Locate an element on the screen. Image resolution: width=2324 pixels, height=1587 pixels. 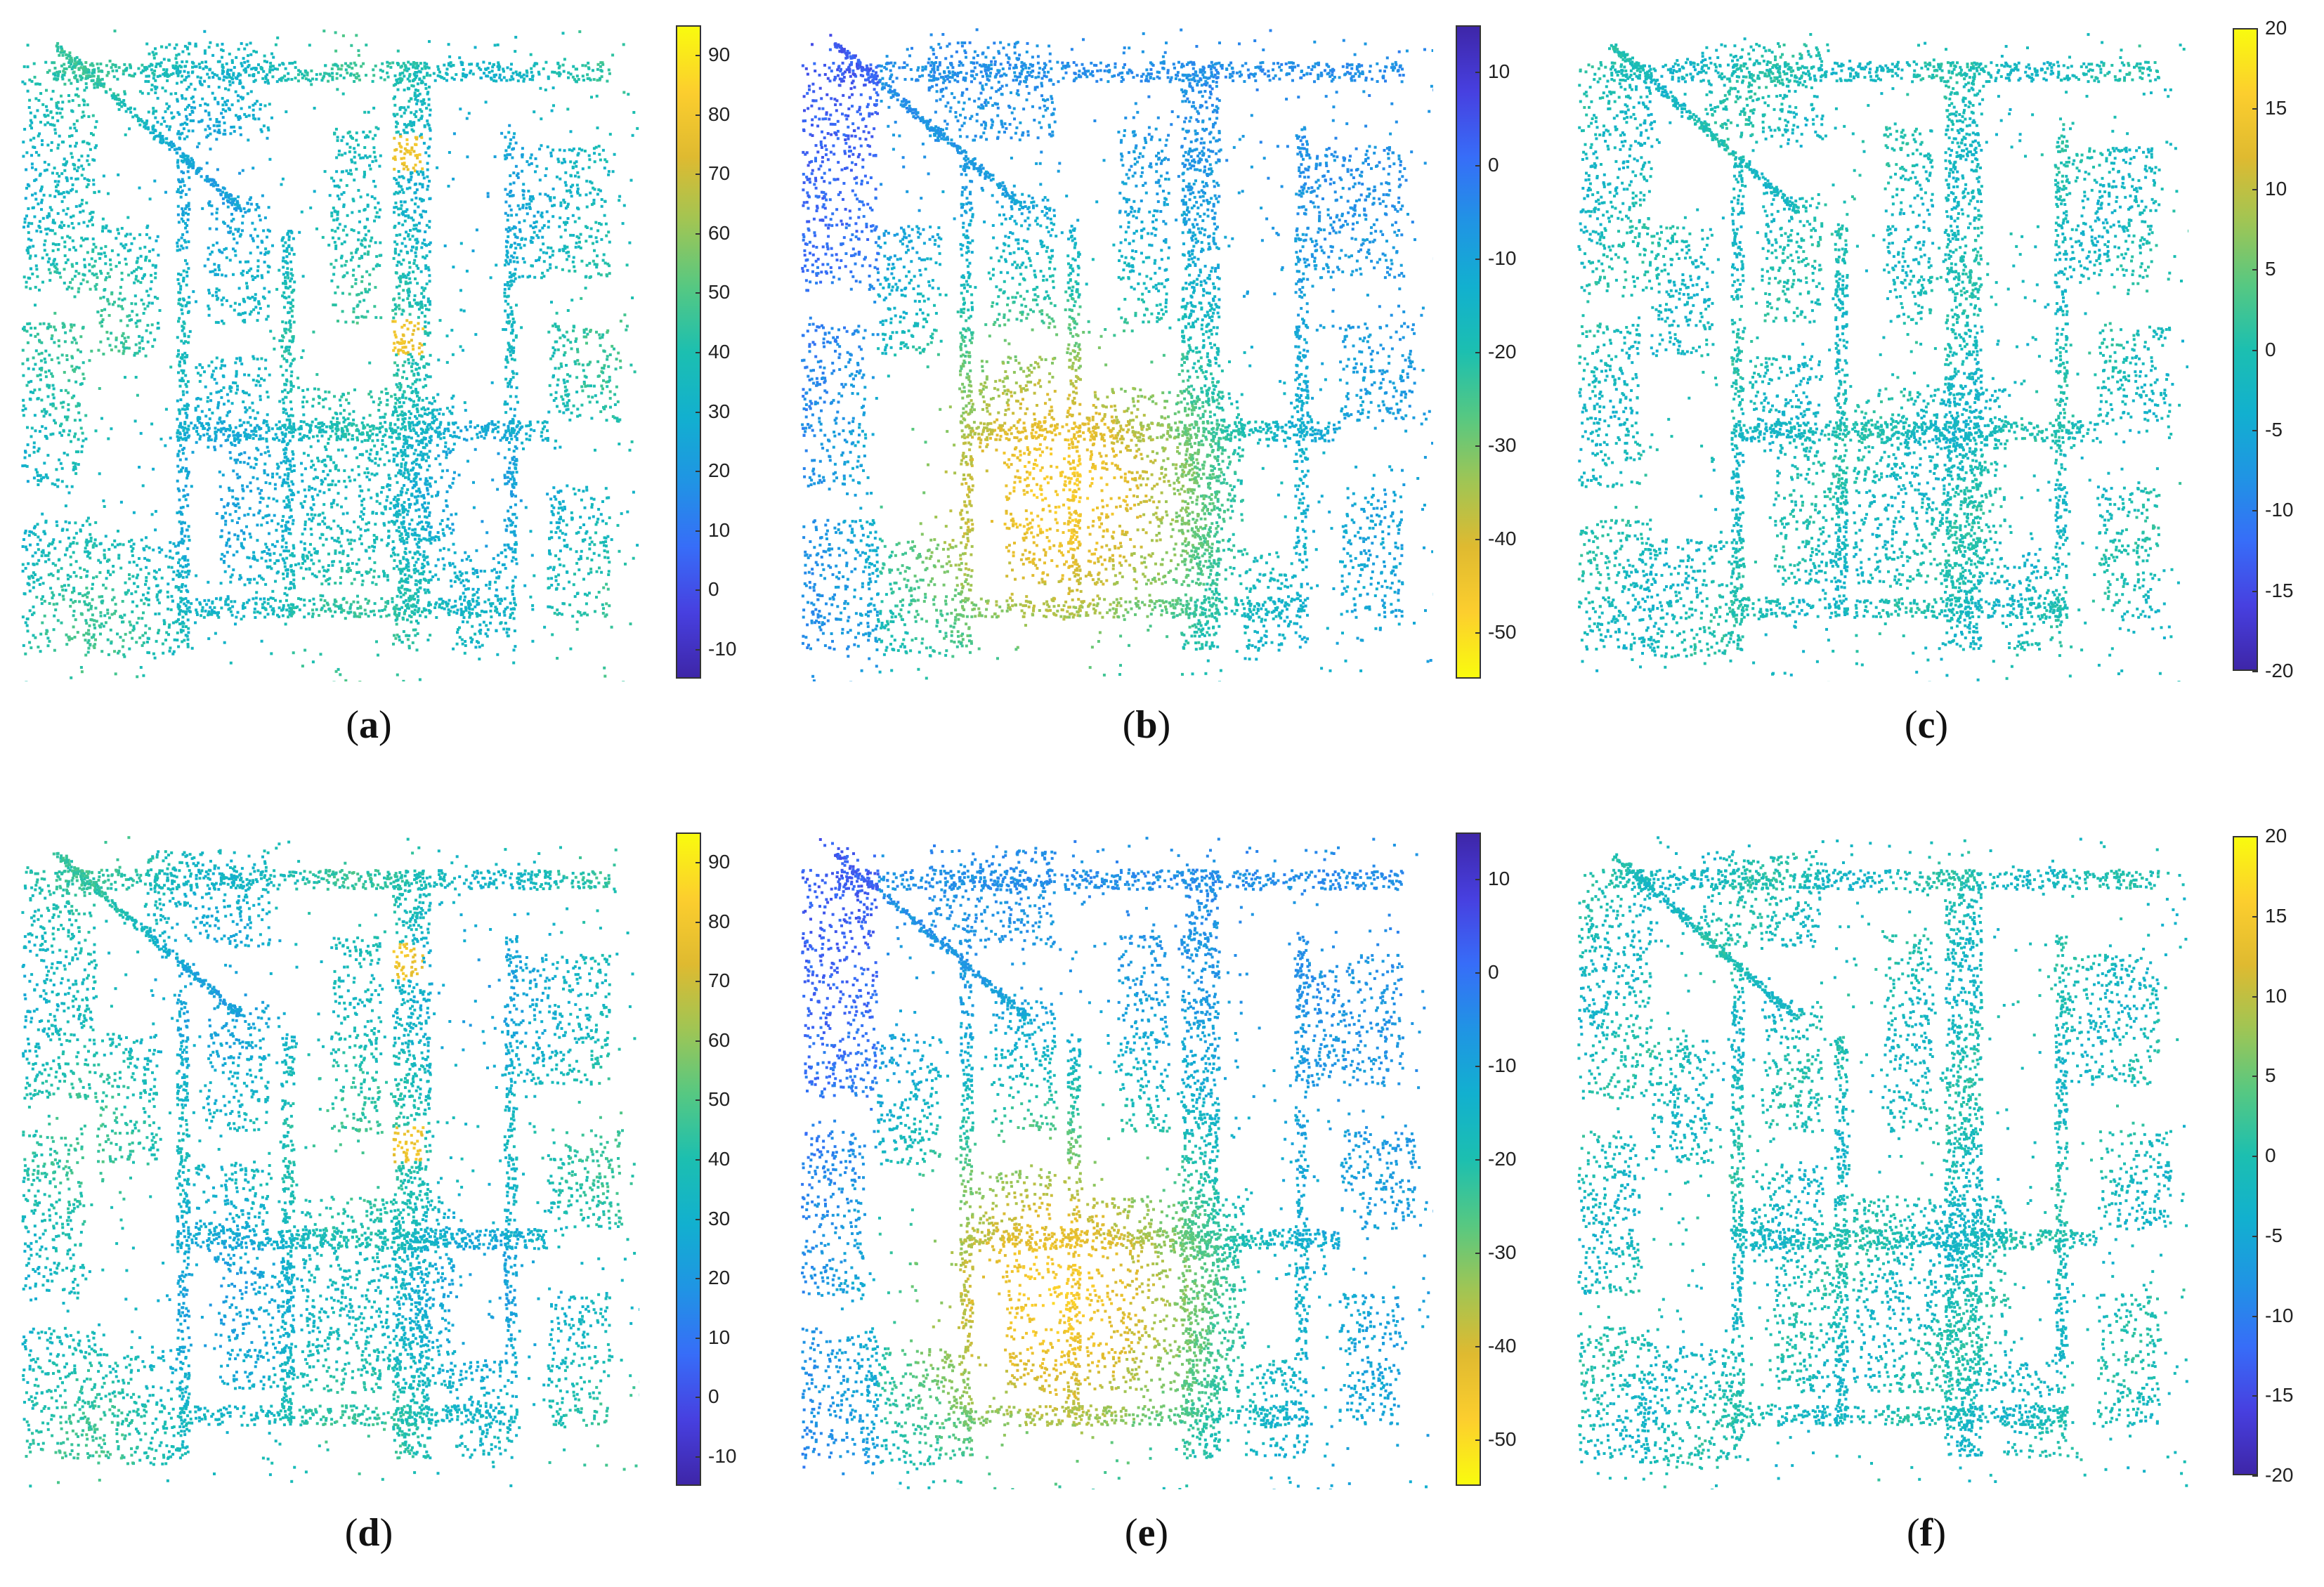
colorbar-tick-label: 15 is located at coordinates (2276, 108).